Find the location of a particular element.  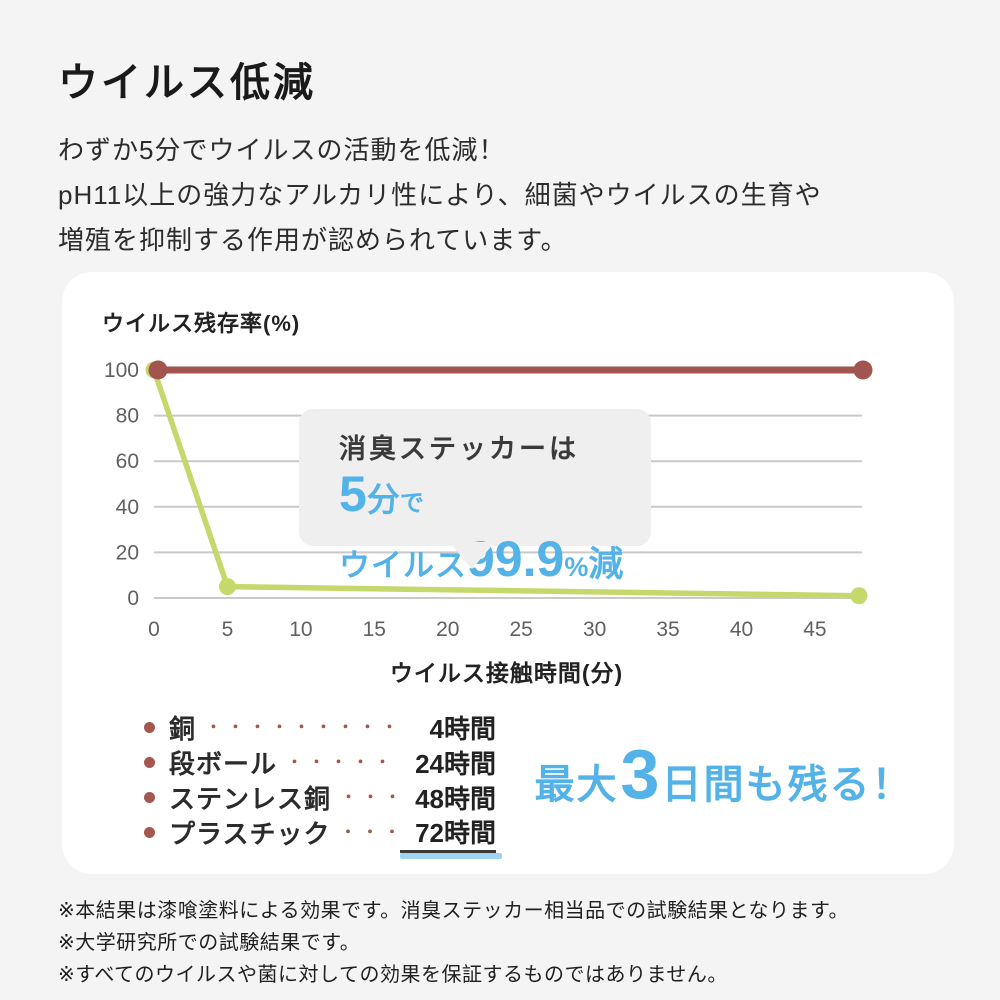

y-tick-label: 0 is located at coordinates (133, 598).